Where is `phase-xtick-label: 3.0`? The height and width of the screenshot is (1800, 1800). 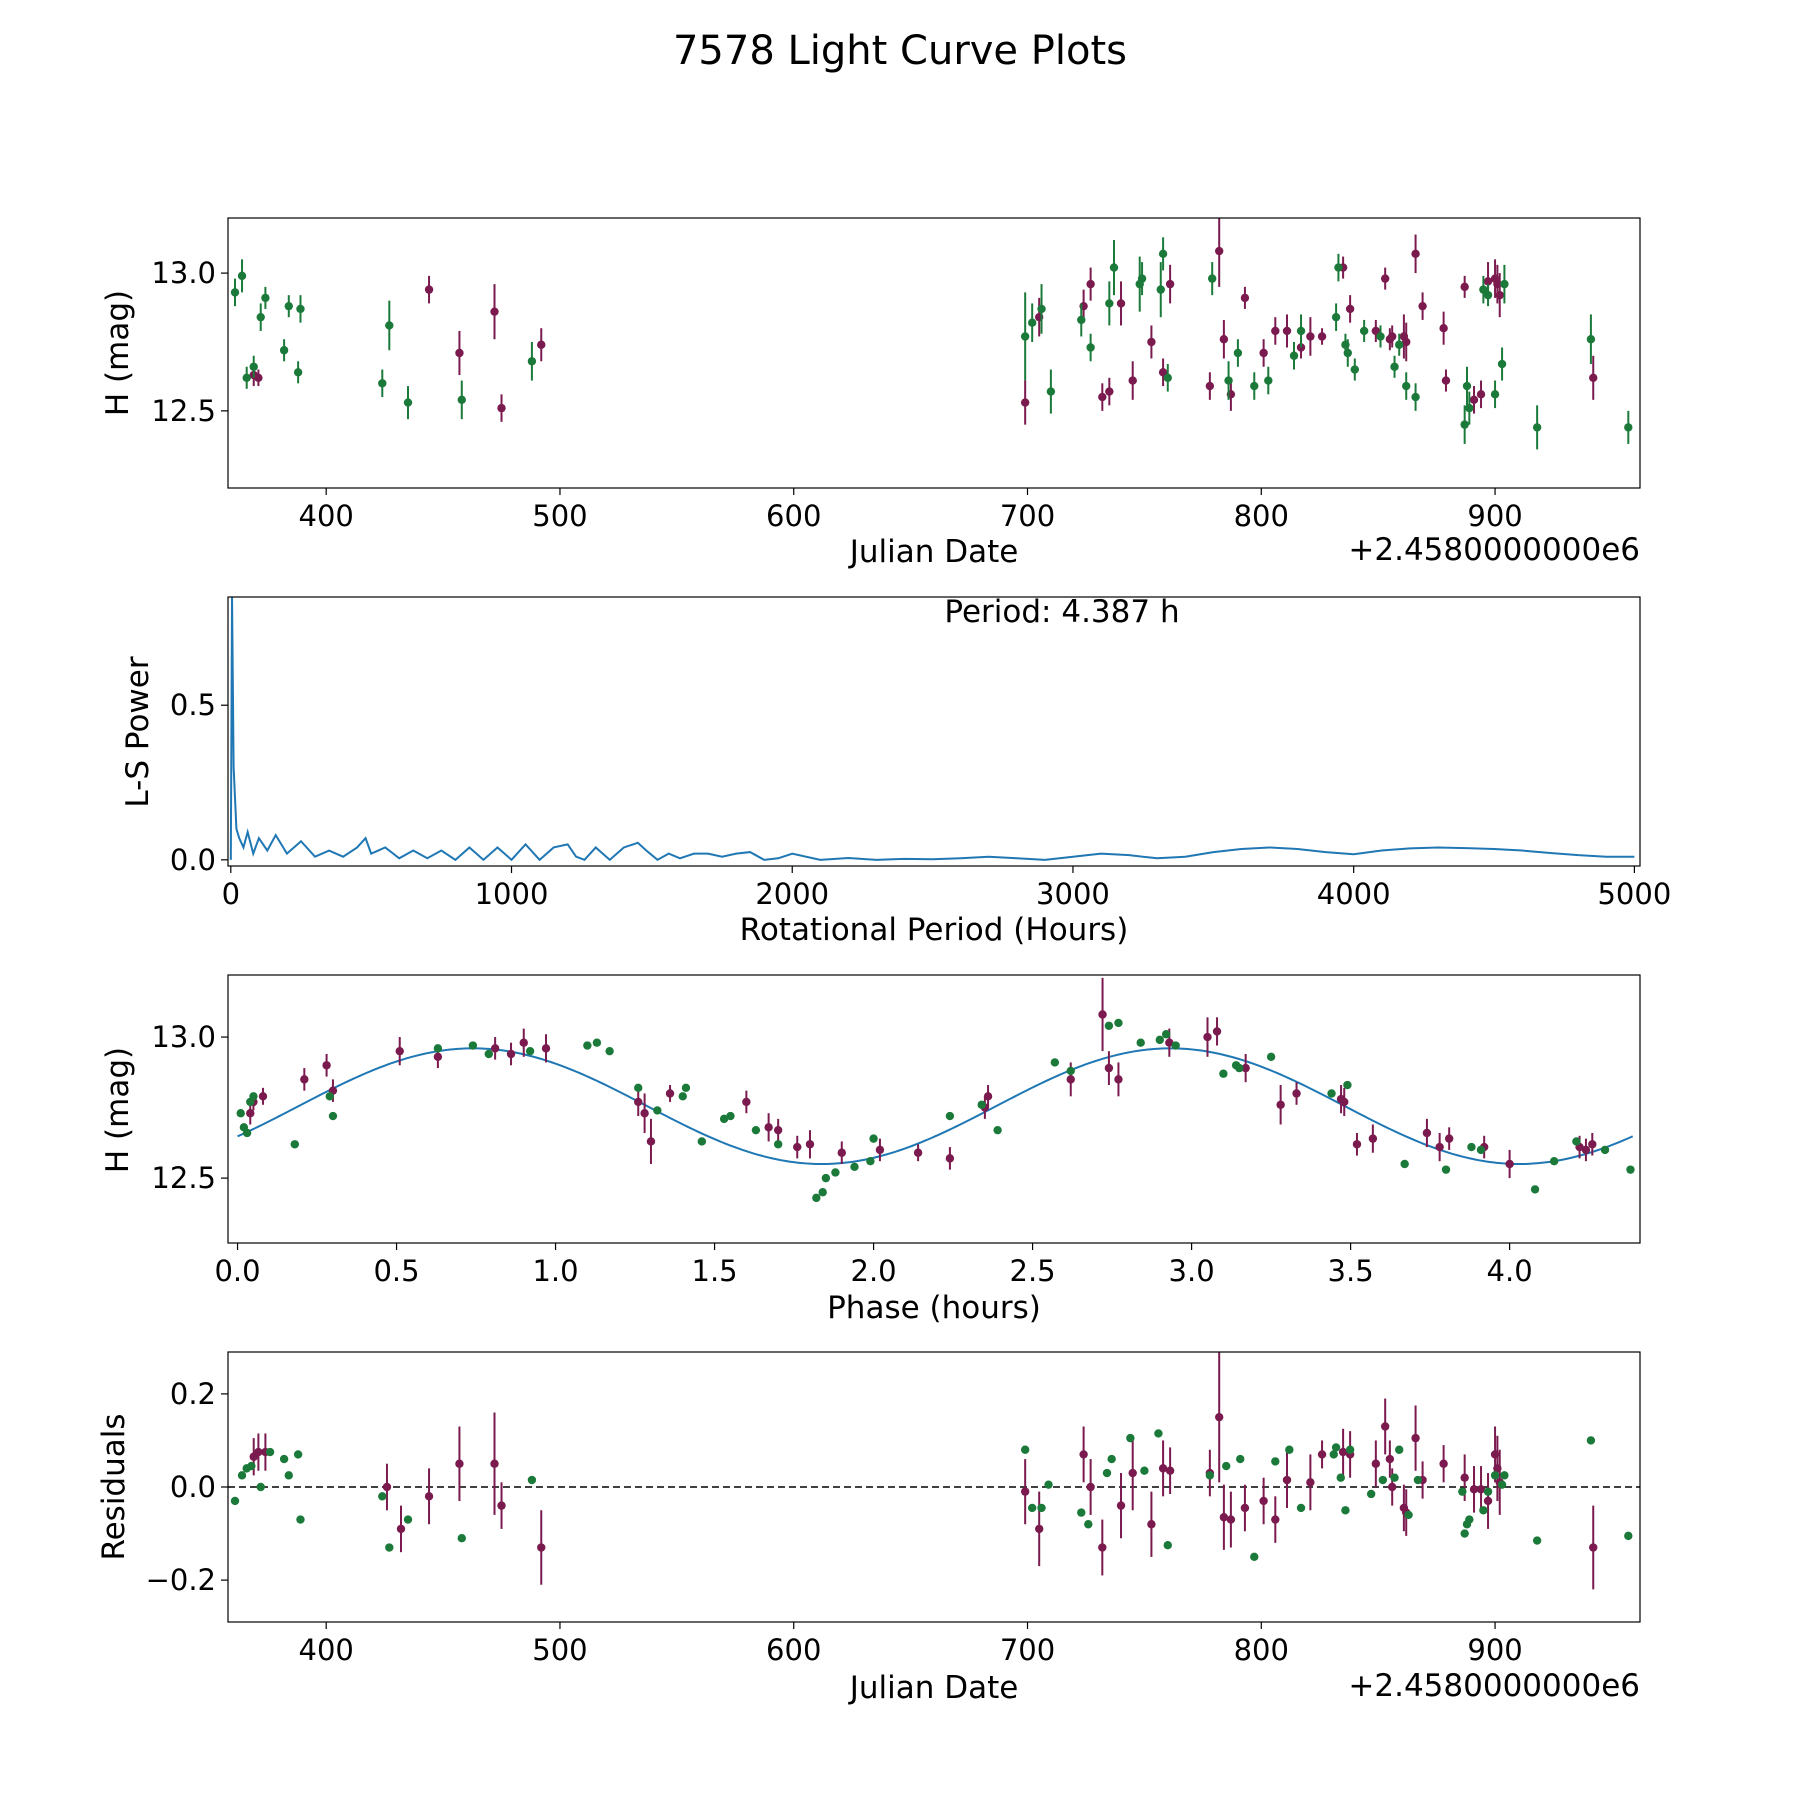
phase-xtick-label: 3.0 is located at coordinates (1192, 1271).